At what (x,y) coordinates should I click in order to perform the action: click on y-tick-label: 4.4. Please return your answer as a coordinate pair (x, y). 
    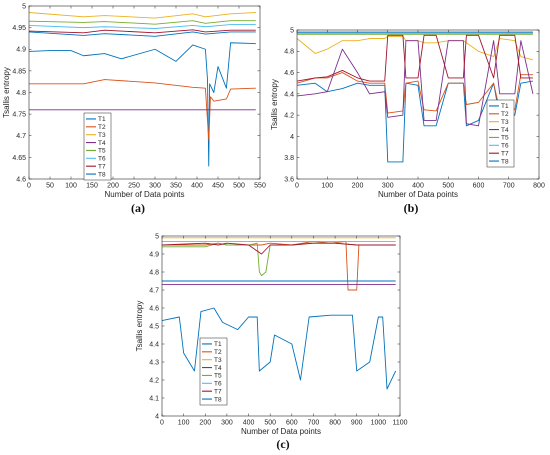
    Looking at the image, I should click on (289, 94).